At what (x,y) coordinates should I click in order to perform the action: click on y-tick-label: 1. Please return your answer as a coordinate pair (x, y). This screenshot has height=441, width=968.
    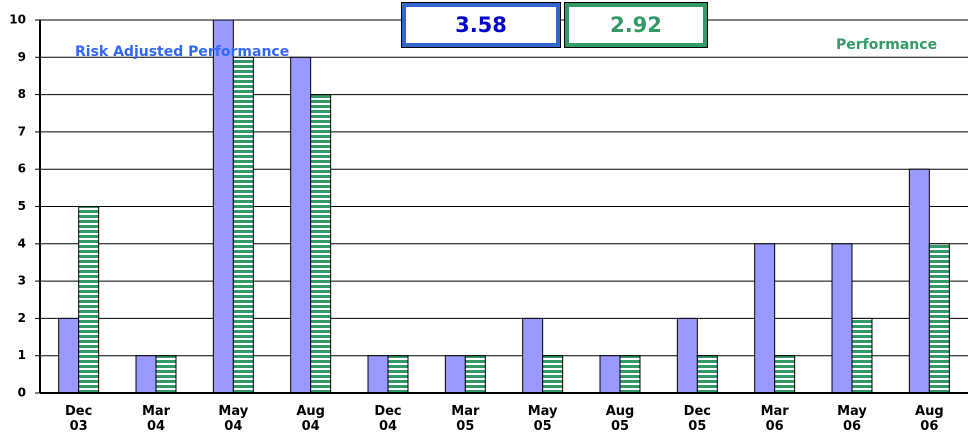
    Looking at the image, I should click on (22, 355).